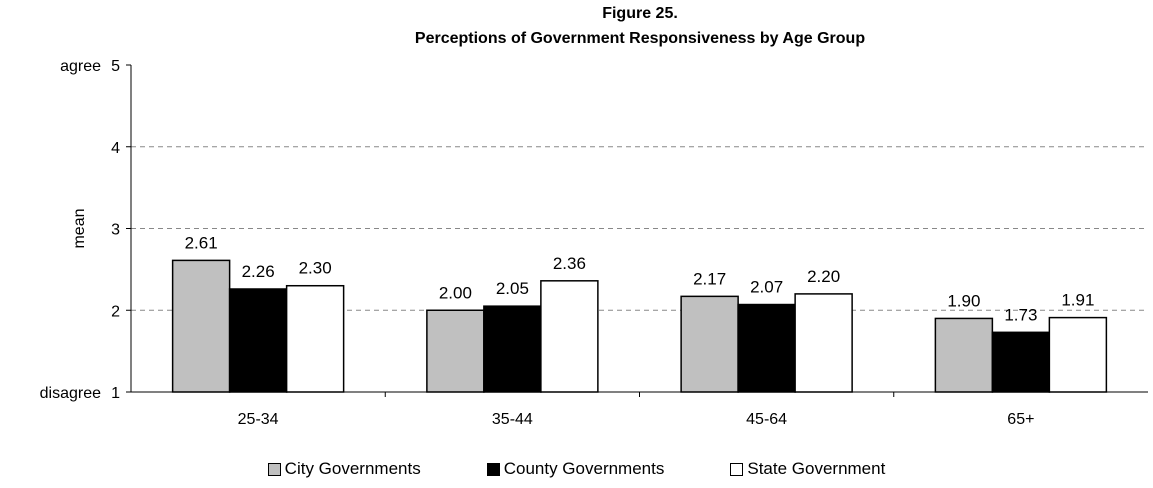 The height and width of the screenshot is (488, 1153). I want to click on y-end-label: disagree, so click(70, 393).